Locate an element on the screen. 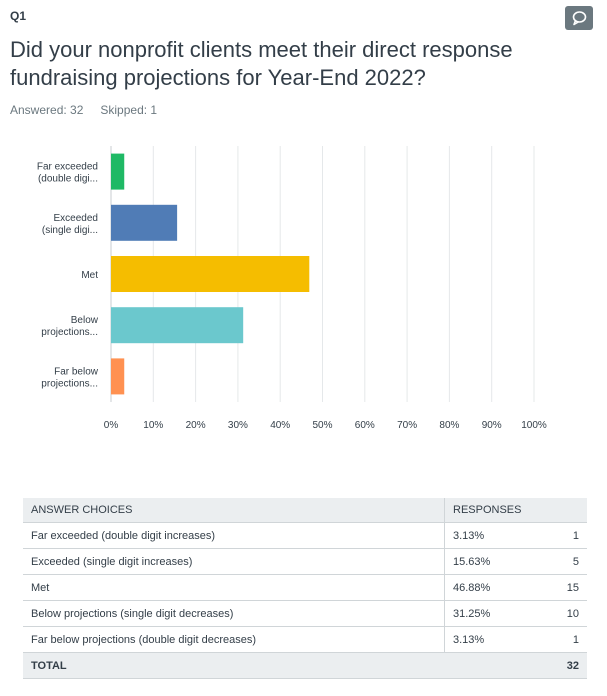 This screenshot has width=607, height=696. response-count: 10 is located at coordinates (564, 613).